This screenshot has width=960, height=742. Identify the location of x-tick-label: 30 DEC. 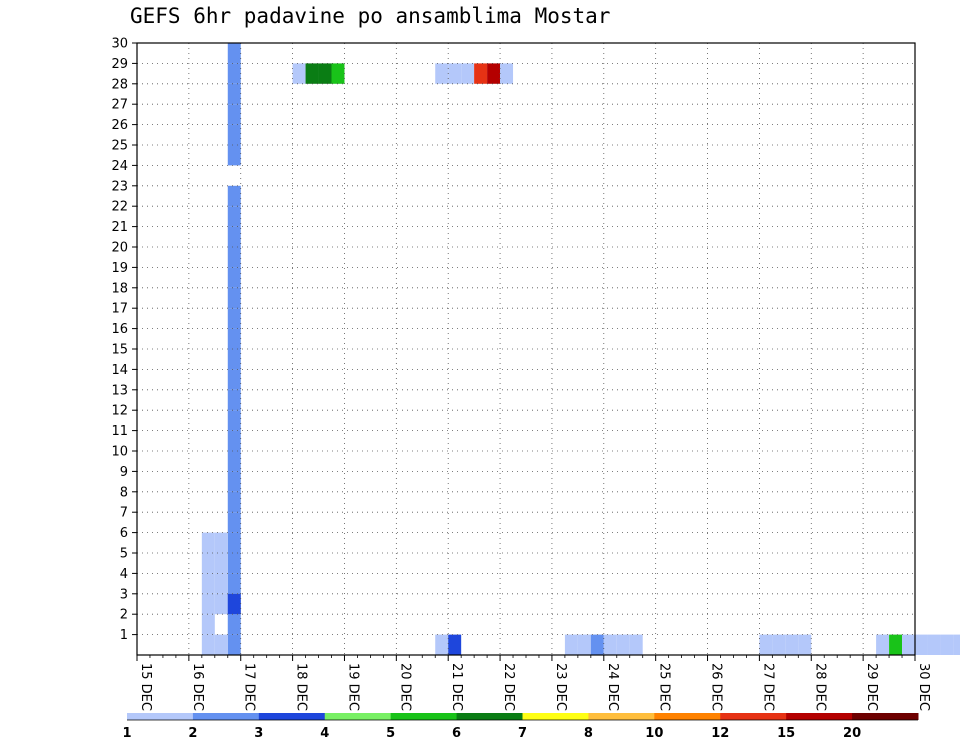
(923, 687).